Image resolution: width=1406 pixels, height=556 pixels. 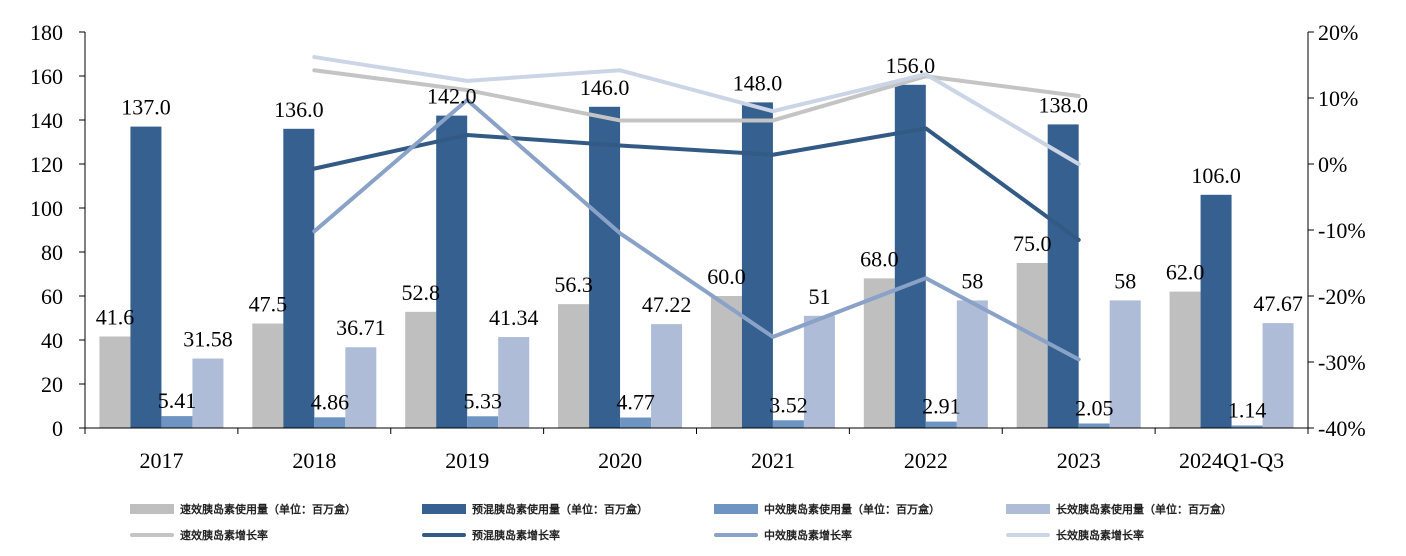 I want to click on legend-item-long-growth: 长效胰岛素增长率, so click(x=1152, y=535).